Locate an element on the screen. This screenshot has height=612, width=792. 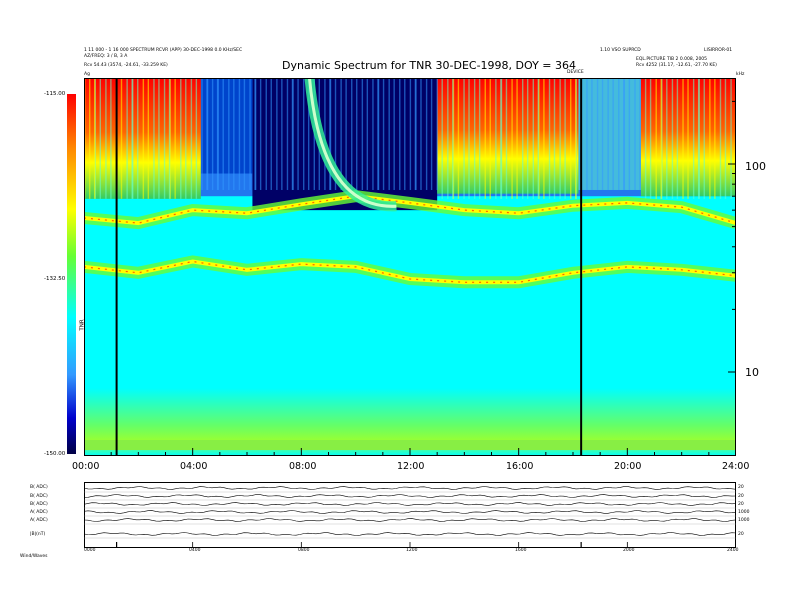
panel-label-5: A( ADC) is located at coordinates (39, 520).